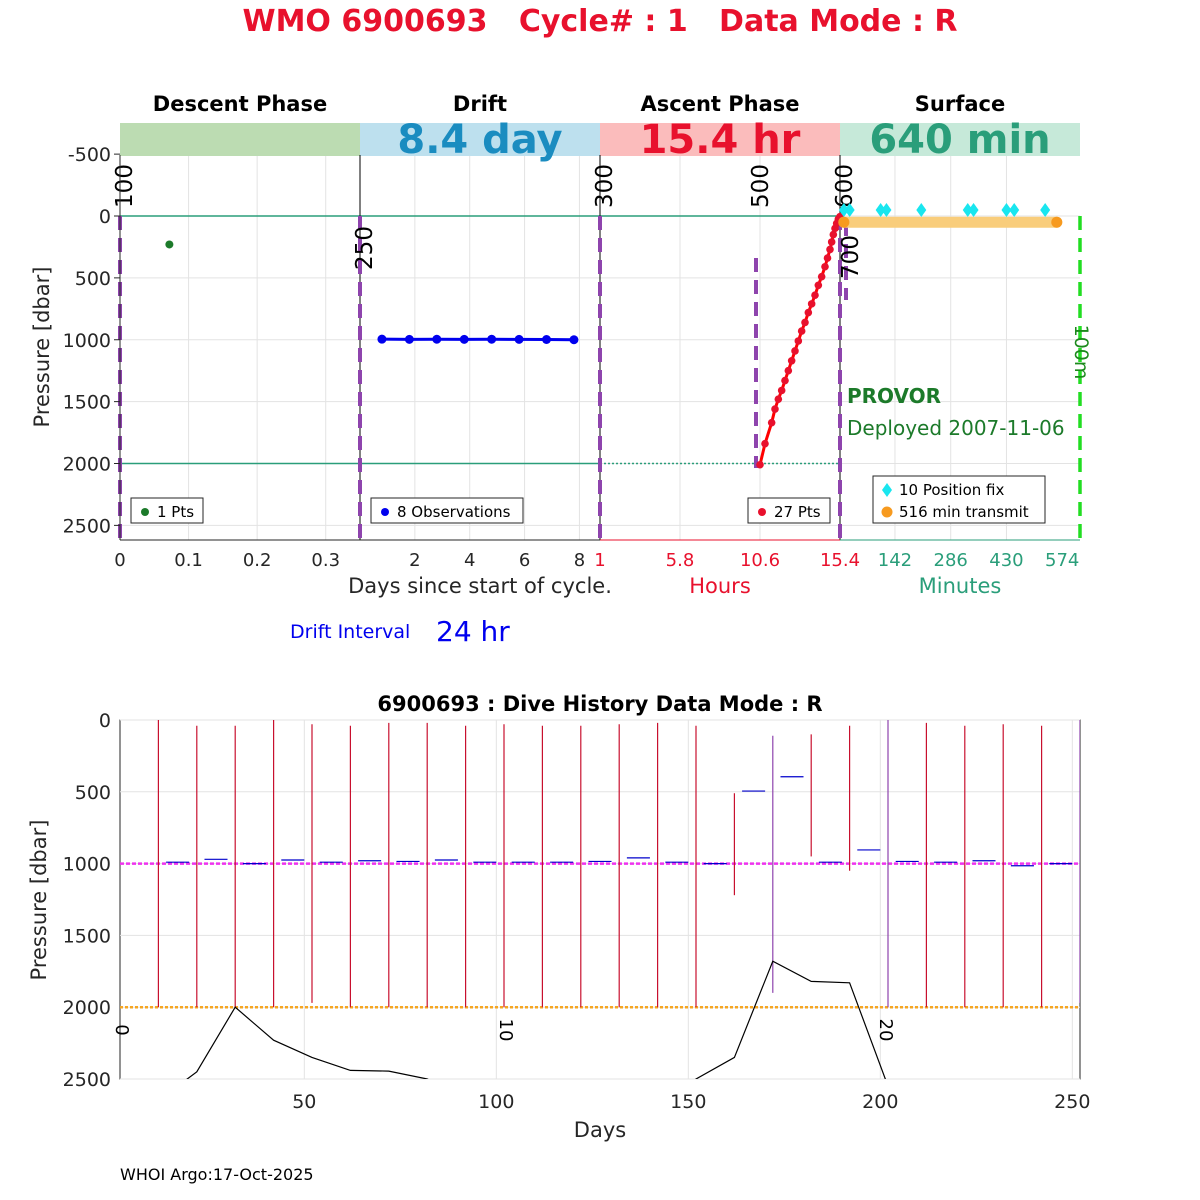  I want to click on days-tick-label: 0, so click(119, 560).